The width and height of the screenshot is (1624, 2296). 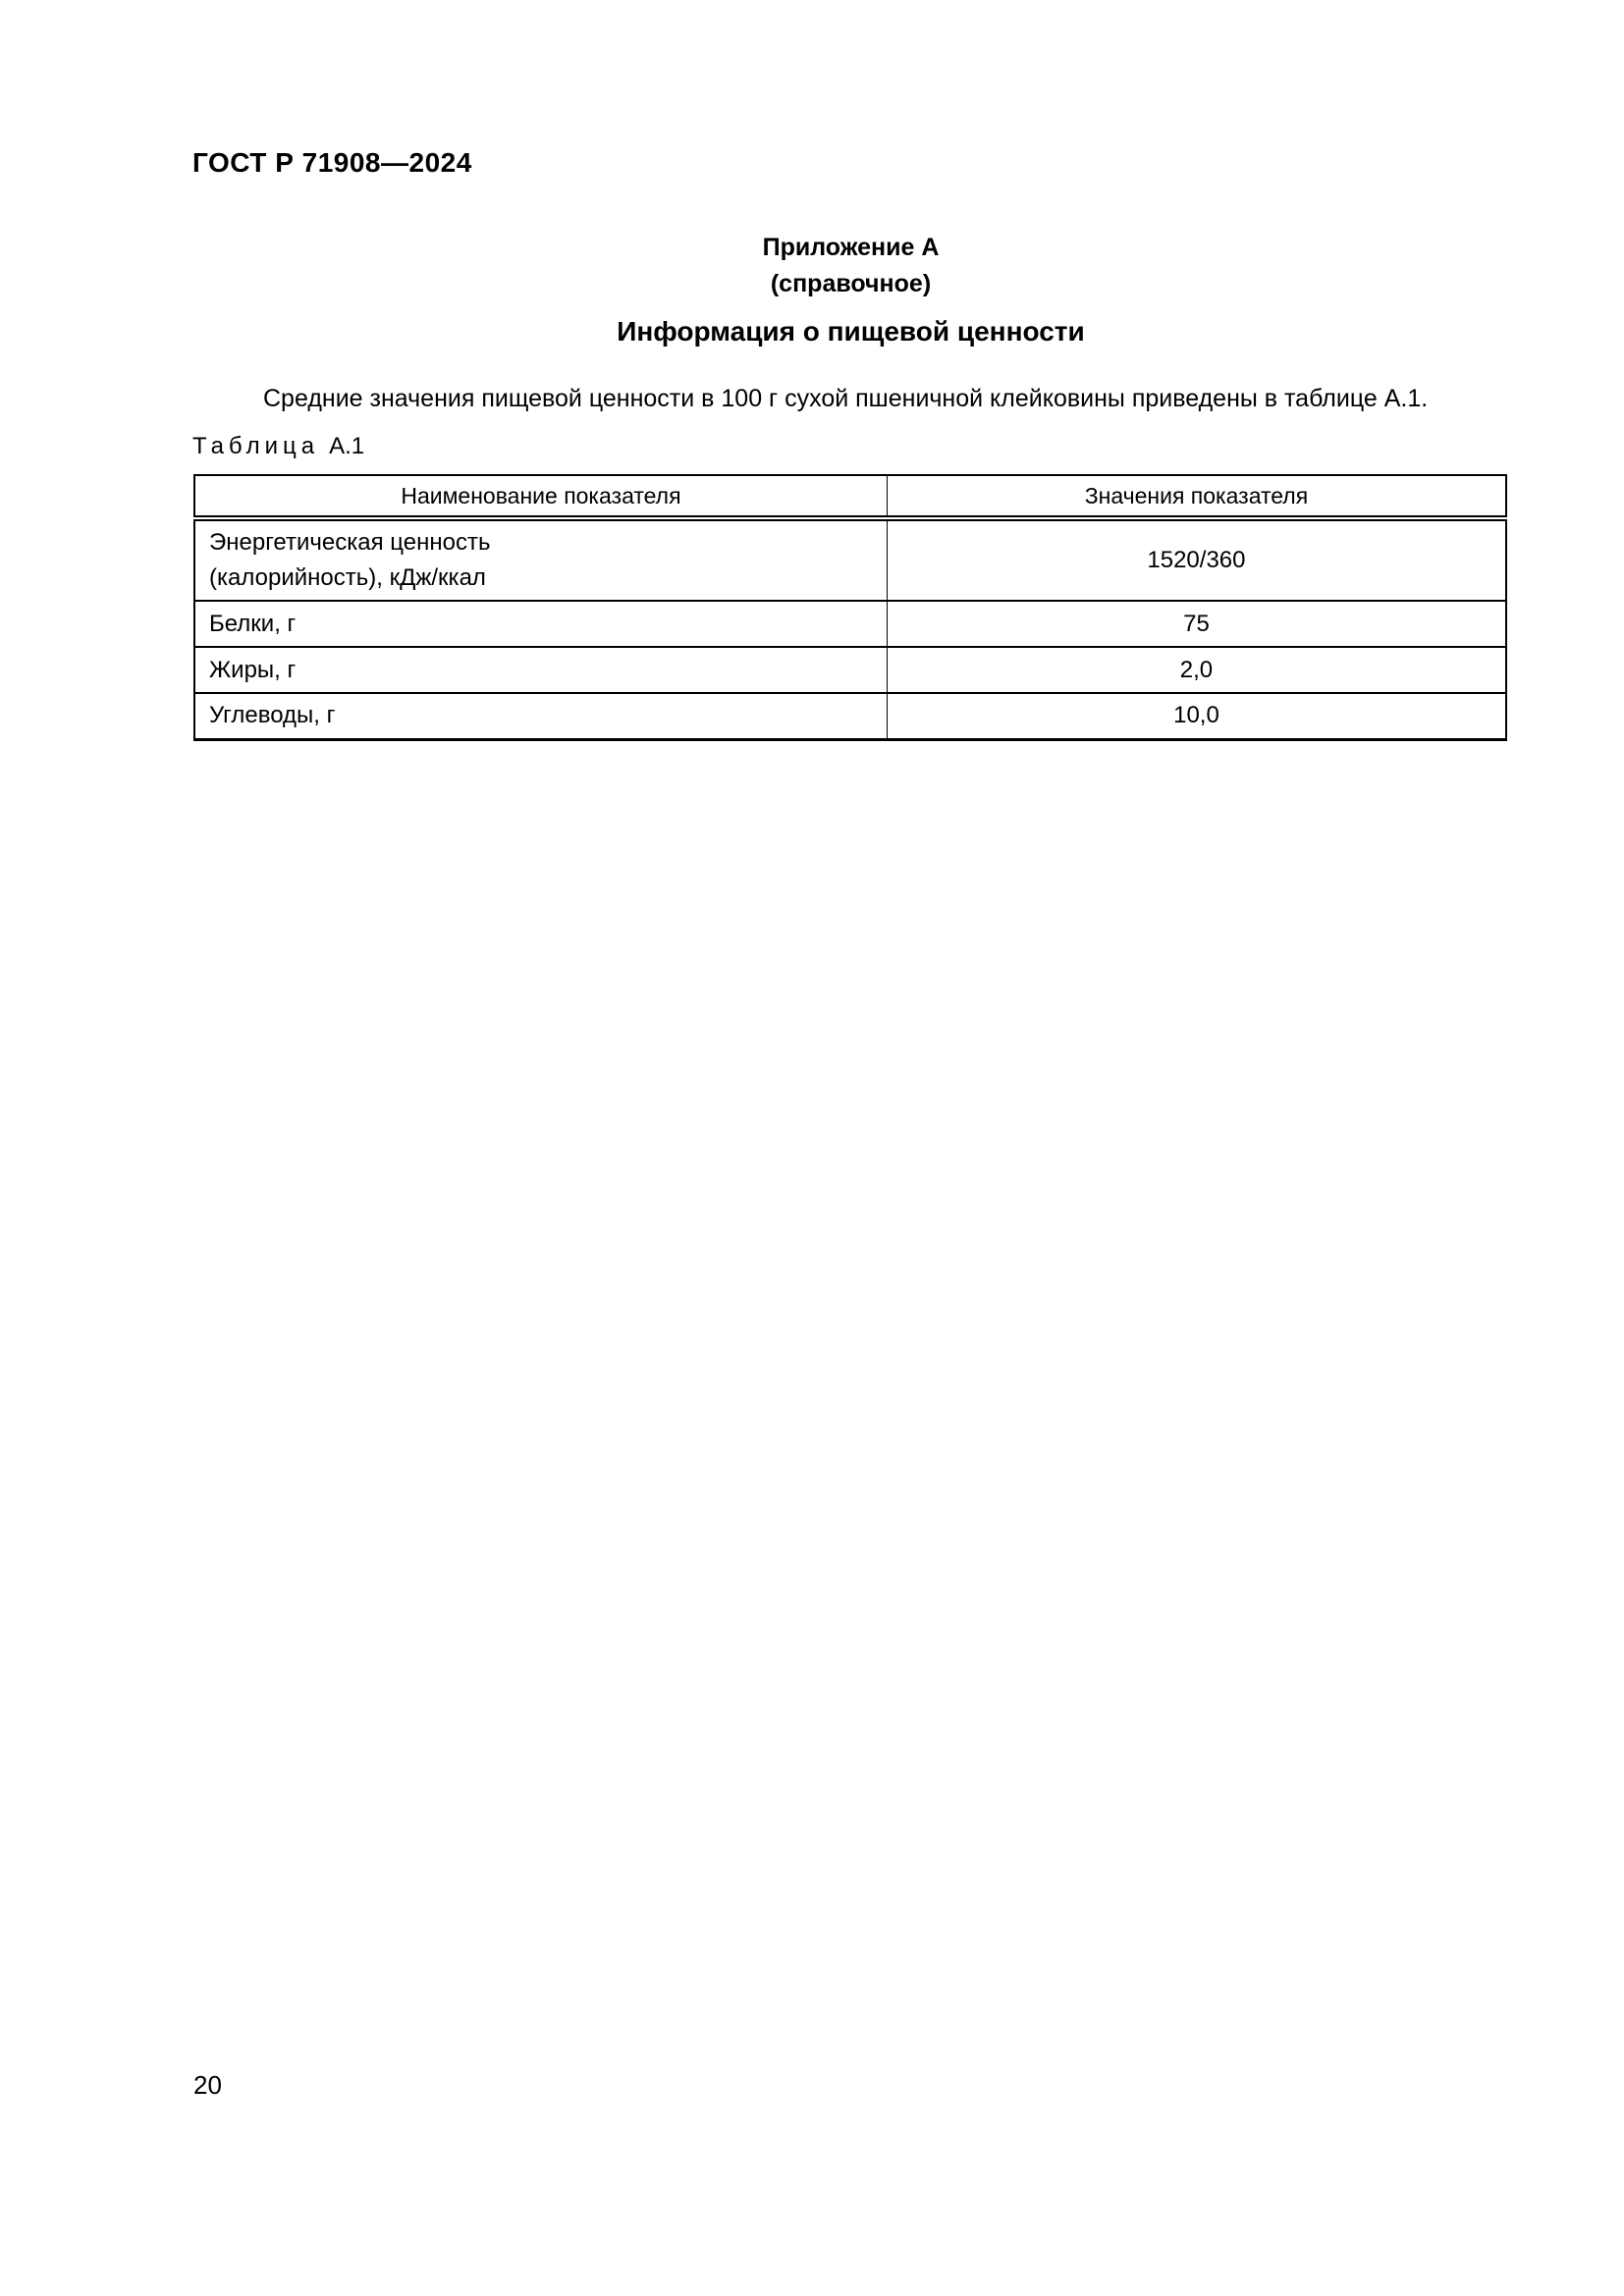 I want to click on table-row: Жиры, г 2,0, so click(x=850, y=669).